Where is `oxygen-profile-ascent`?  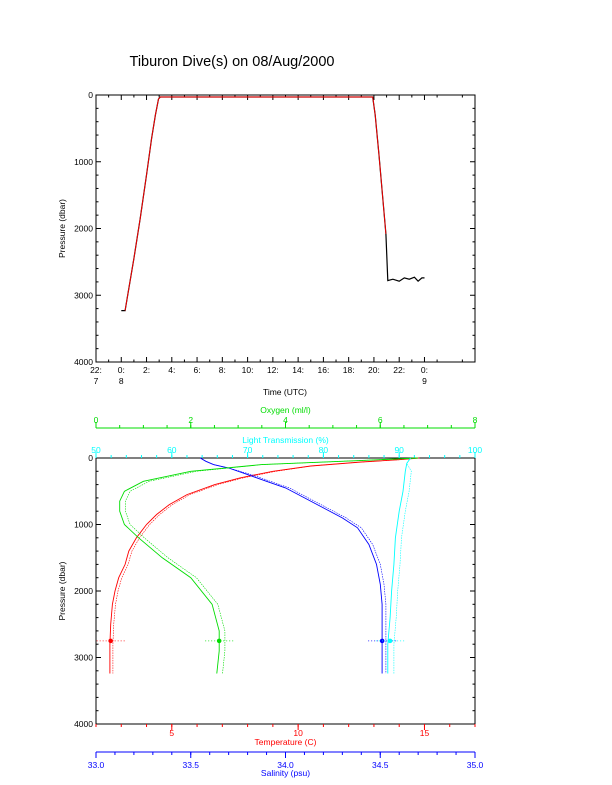 oxygen-profile-ascent is located at coordinates (272, 565).